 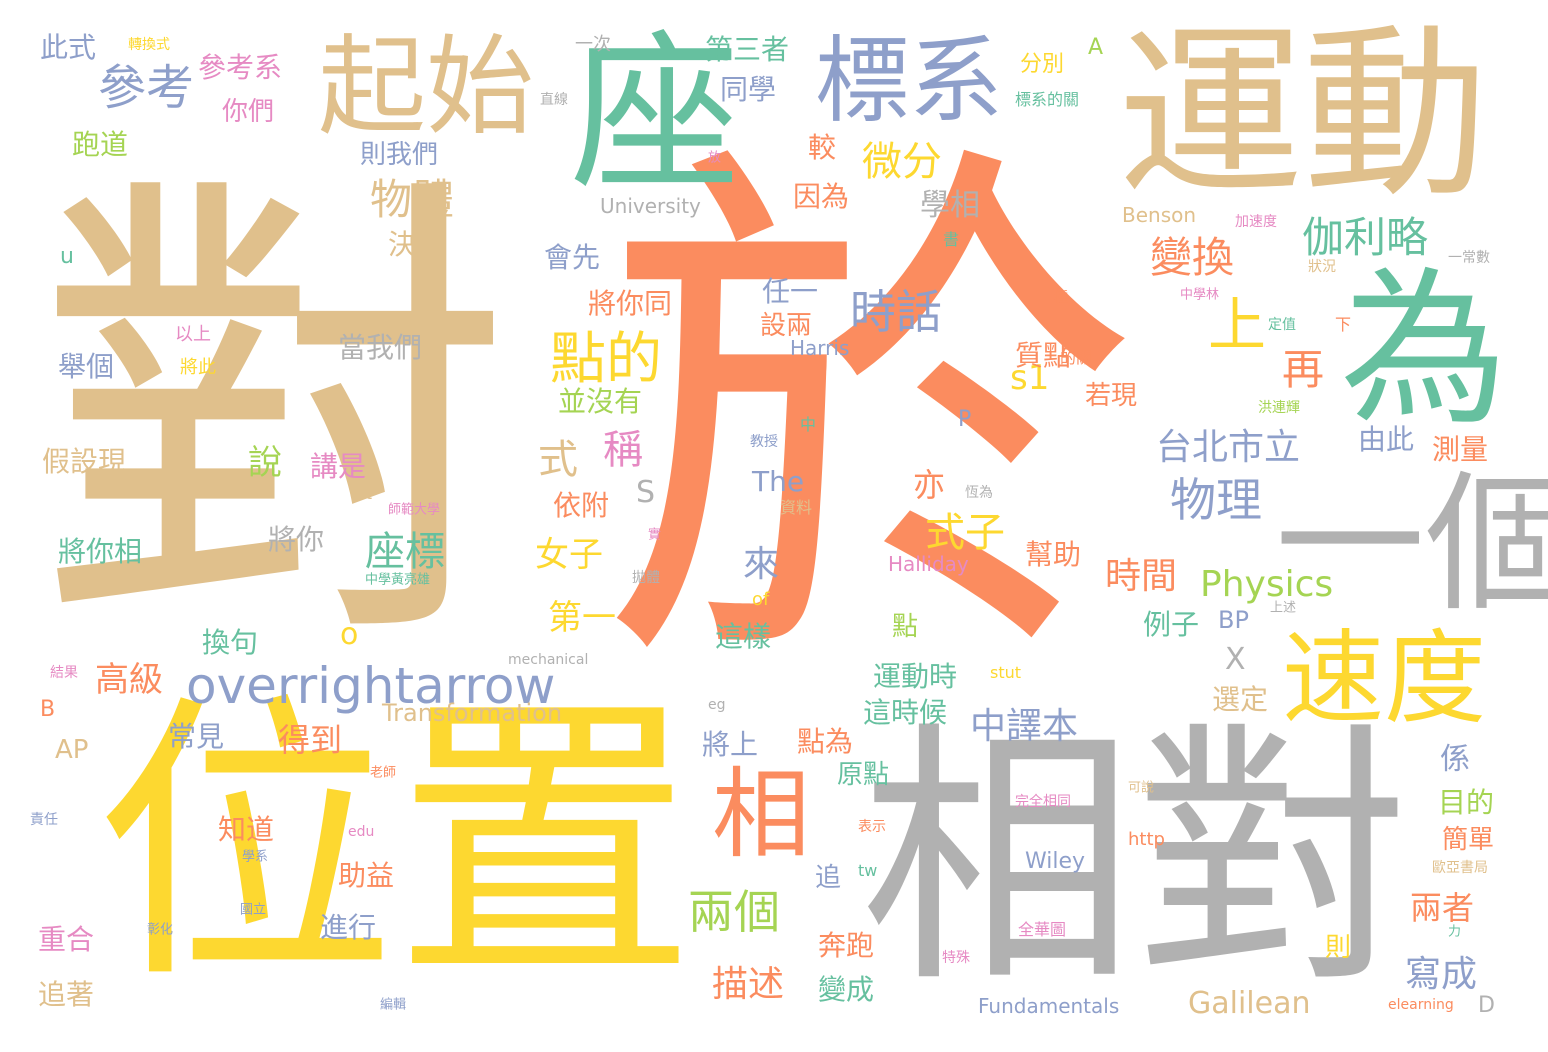 I want to click on word: 洪連輝, so click(x=1279, y=408).